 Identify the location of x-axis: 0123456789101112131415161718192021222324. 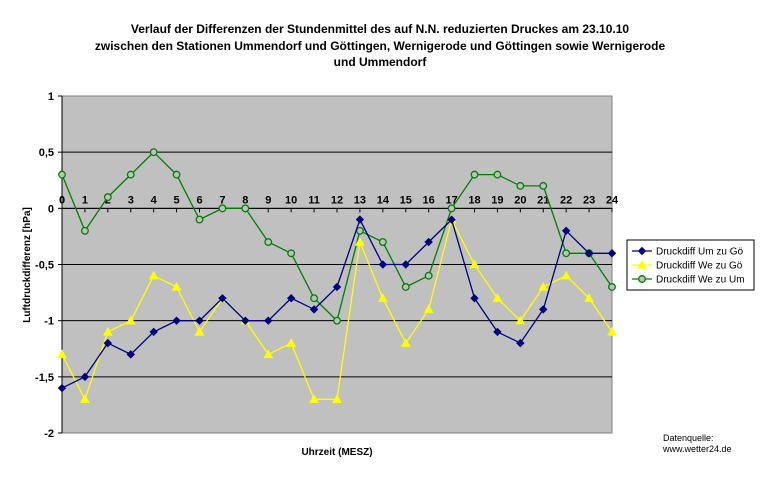
(339, 203).